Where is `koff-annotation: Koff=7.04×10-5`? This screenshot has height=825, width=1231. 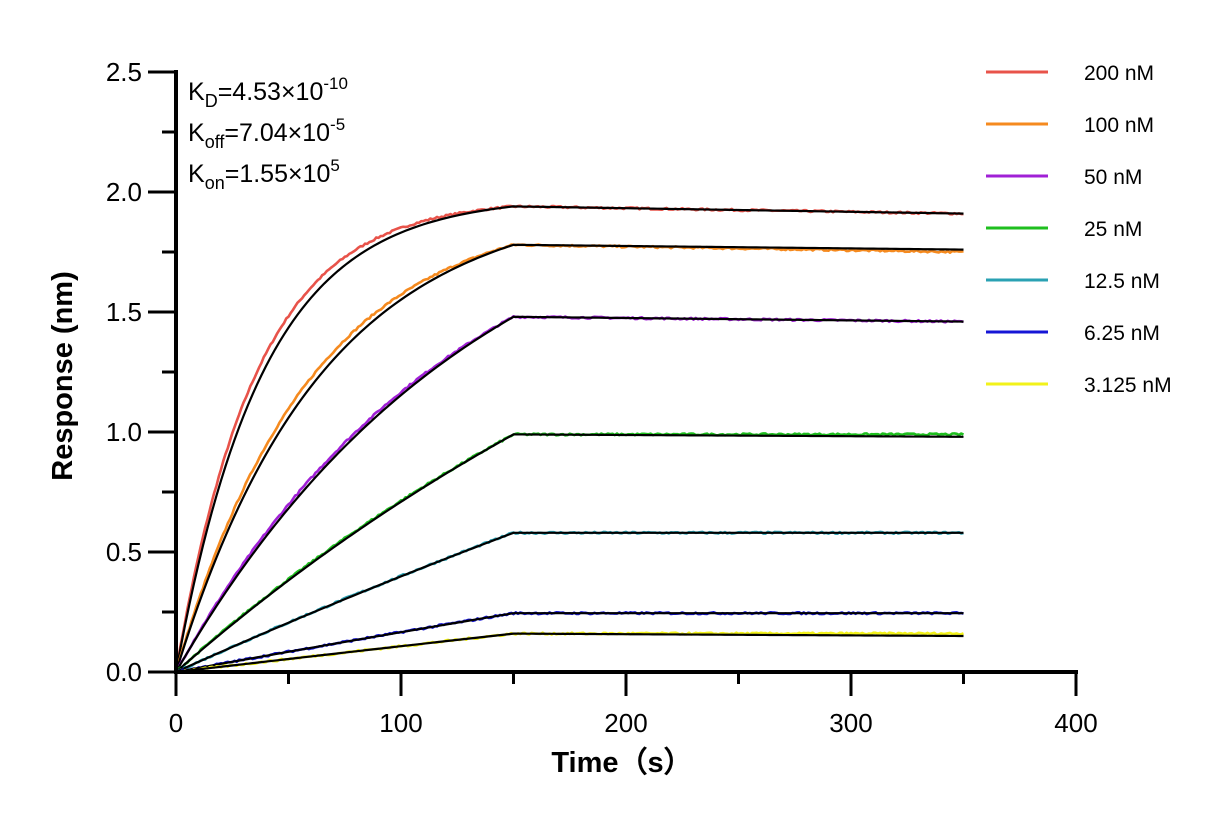 koff-annotation: Koff=7.04×10-5 is located at coordinates (266, 133).